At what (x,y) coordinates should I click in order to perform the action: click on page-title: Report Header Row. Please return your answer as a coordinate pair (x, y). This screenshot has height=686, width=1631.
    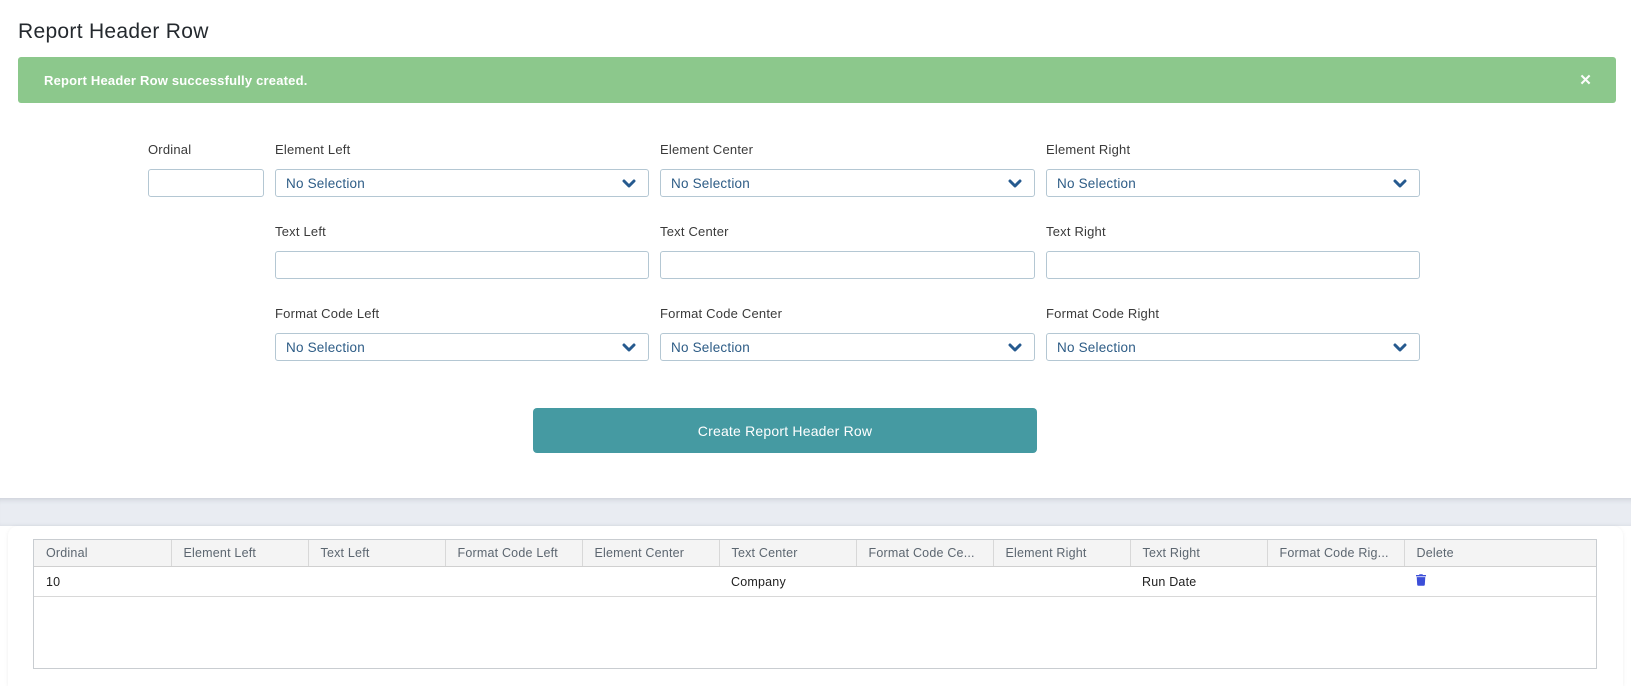
    Looking at the image, I should click on (113, 31).